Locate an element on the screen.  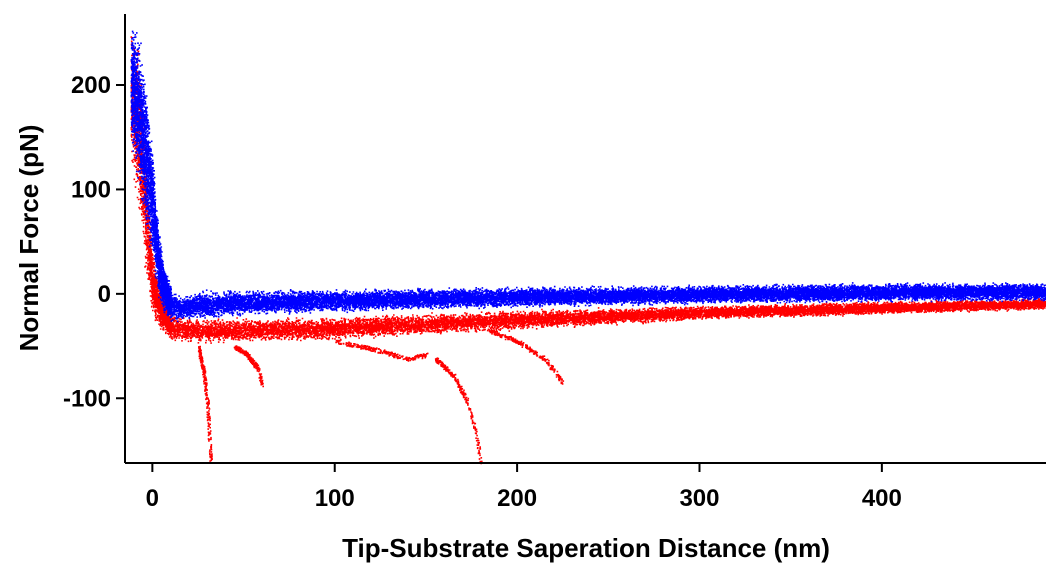
y-tick-label: -100 is located at coordinates (87, 398).